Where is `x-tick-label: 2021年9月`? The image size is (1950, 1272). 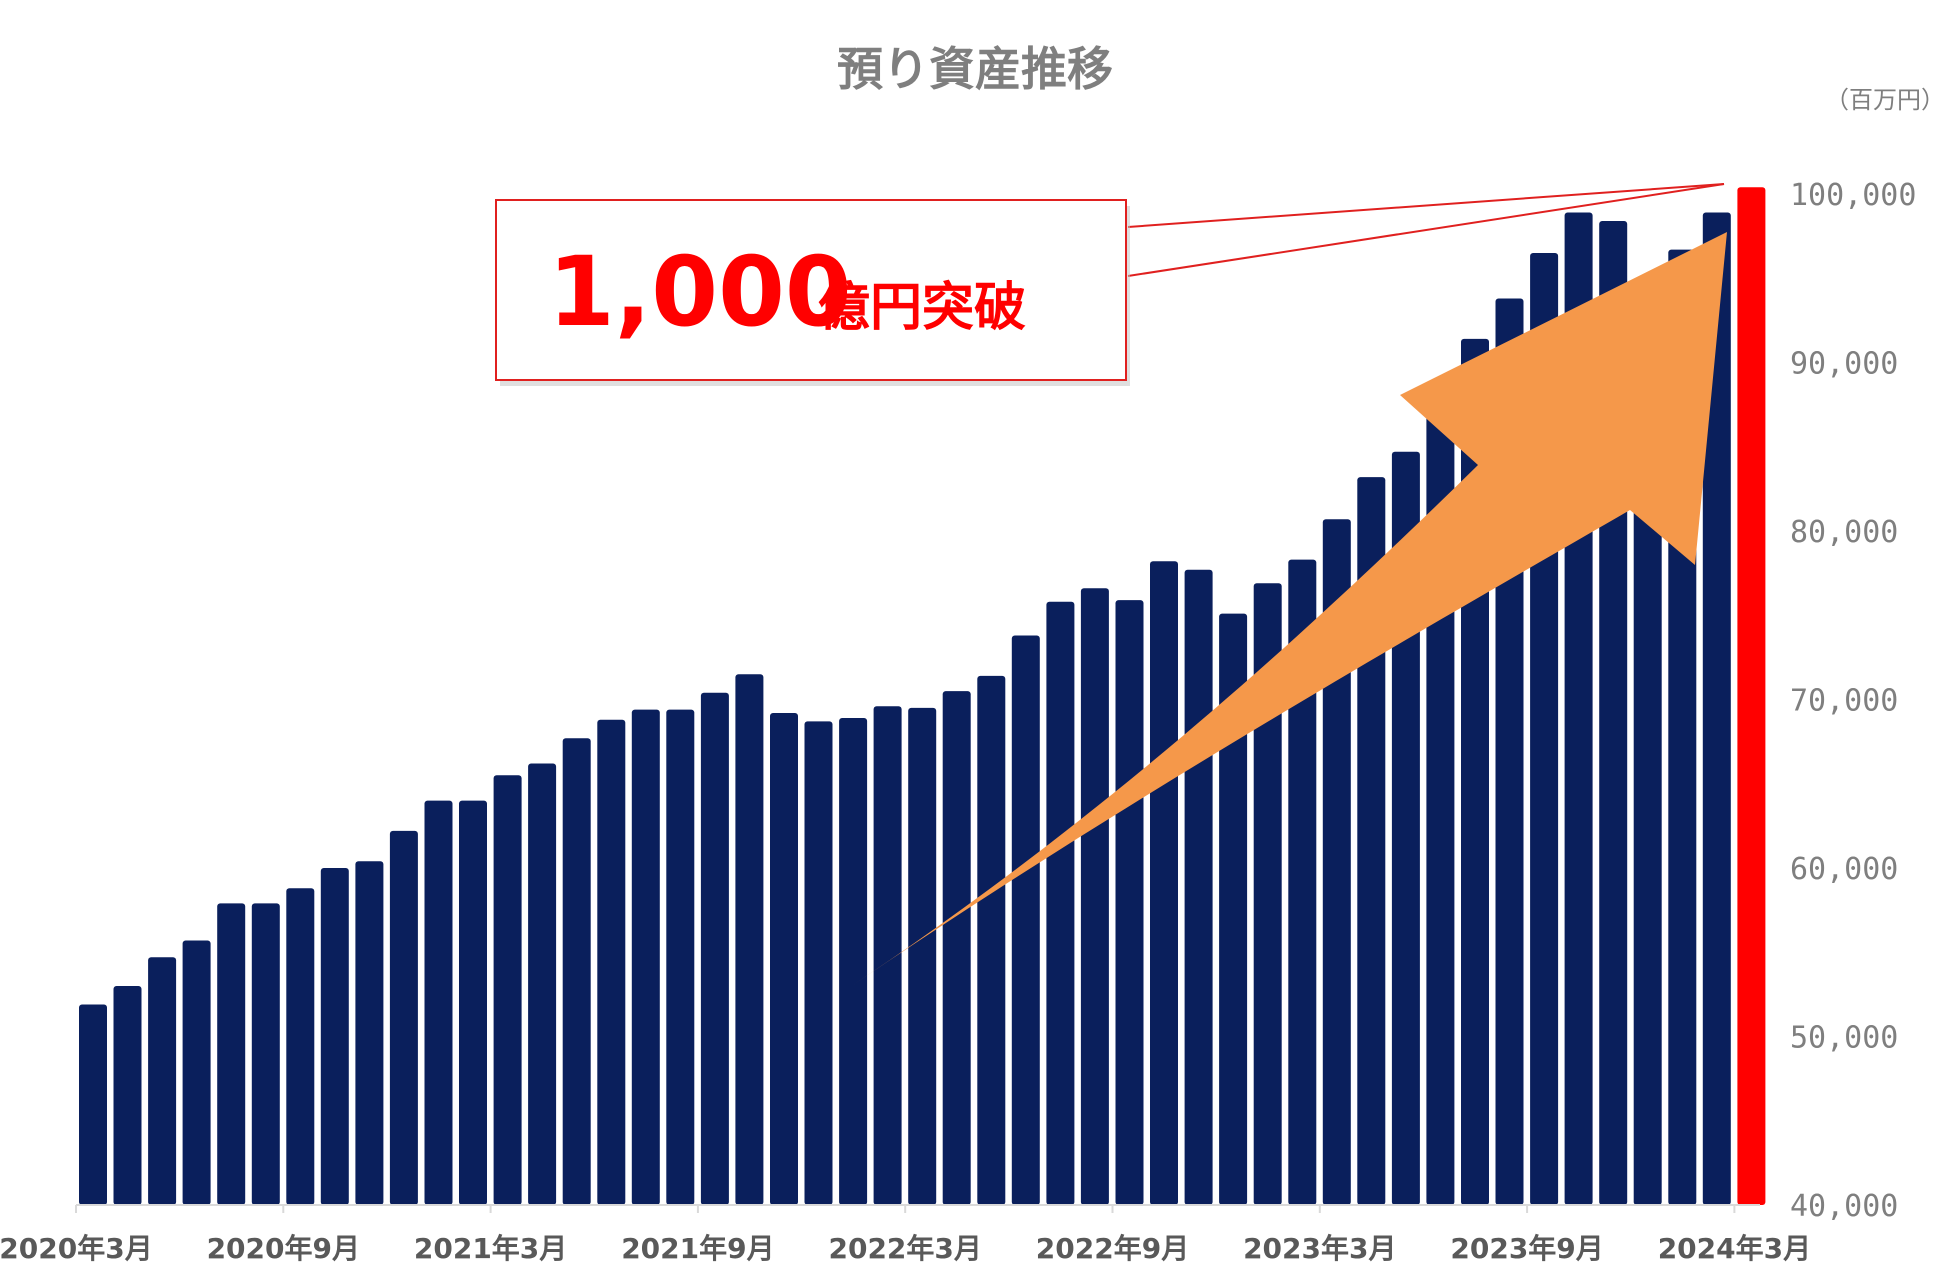
x-tick-label: 2021年9月 is located at coordinates (697, 1248).